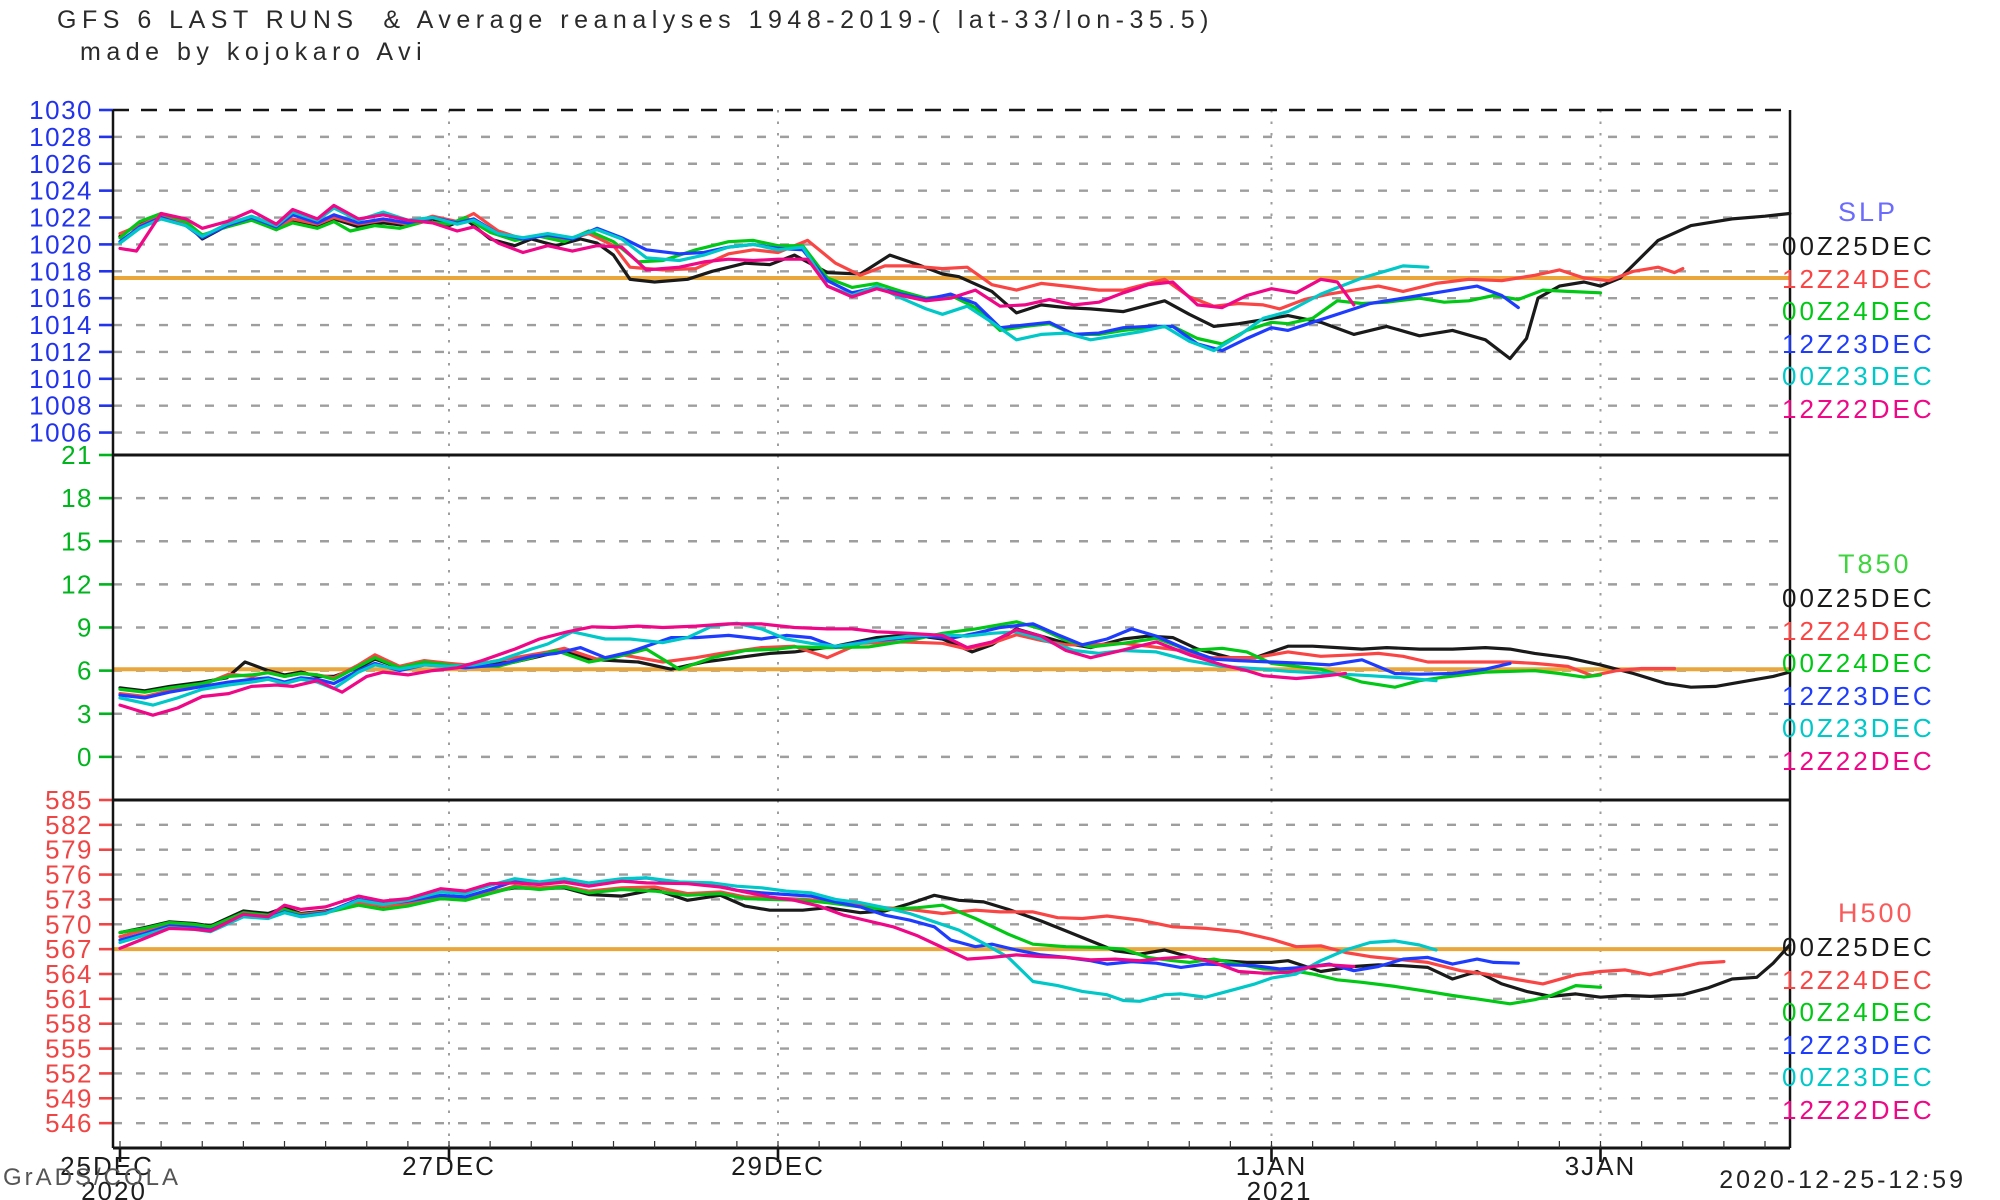  What do you see at coordinates (1876, 913) in the screenshot?
I see `legend-title-h500: H500` at bounding box center [1876, 913].